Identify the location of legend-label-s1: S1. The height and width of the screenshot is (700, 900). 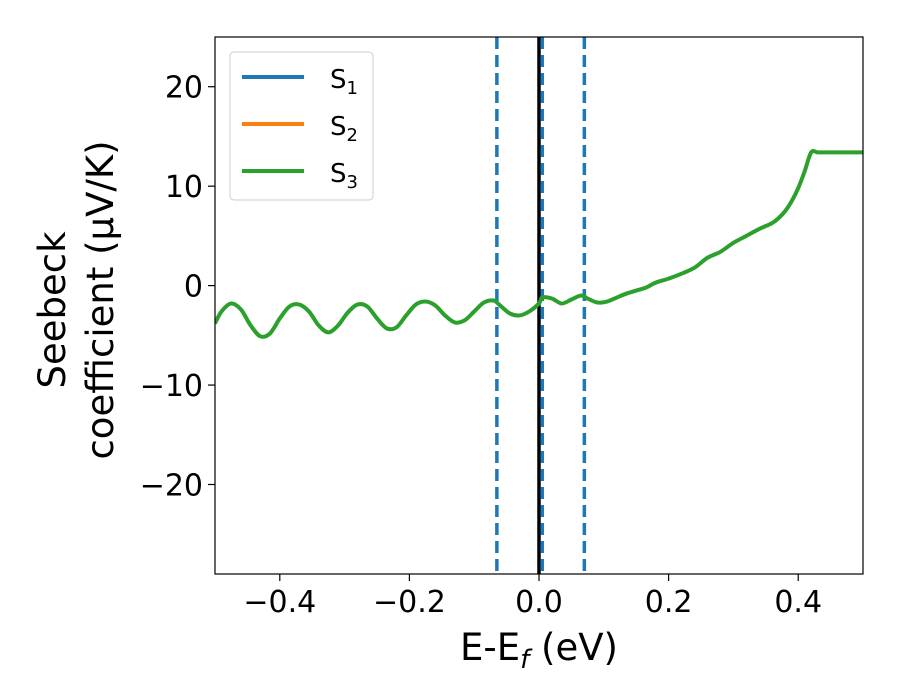
(344, 82).